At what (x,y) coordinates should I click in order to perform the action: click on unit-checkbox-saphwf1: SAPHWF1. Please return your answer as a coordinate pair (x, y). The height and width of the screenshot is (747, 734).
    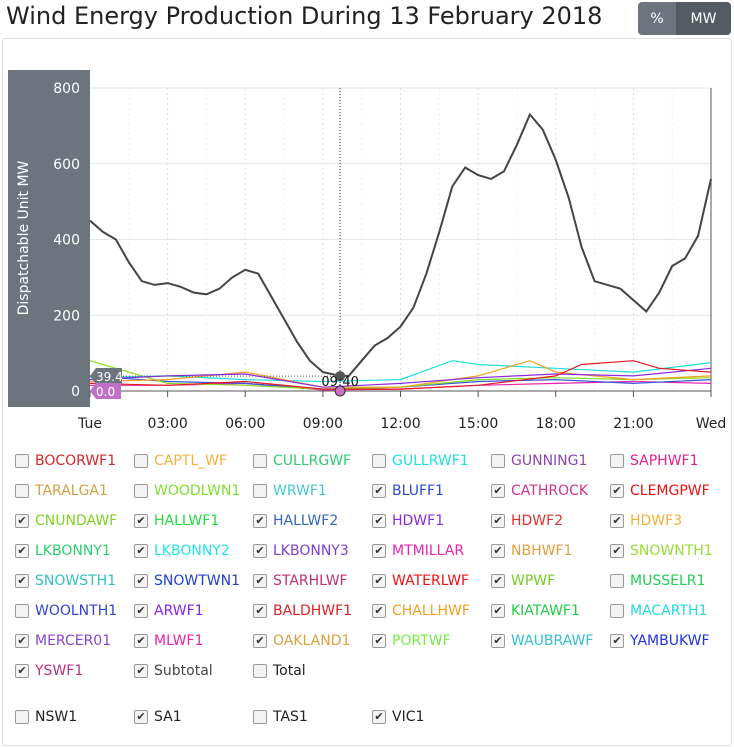
    Looking at the image, I should click on (654, 461).